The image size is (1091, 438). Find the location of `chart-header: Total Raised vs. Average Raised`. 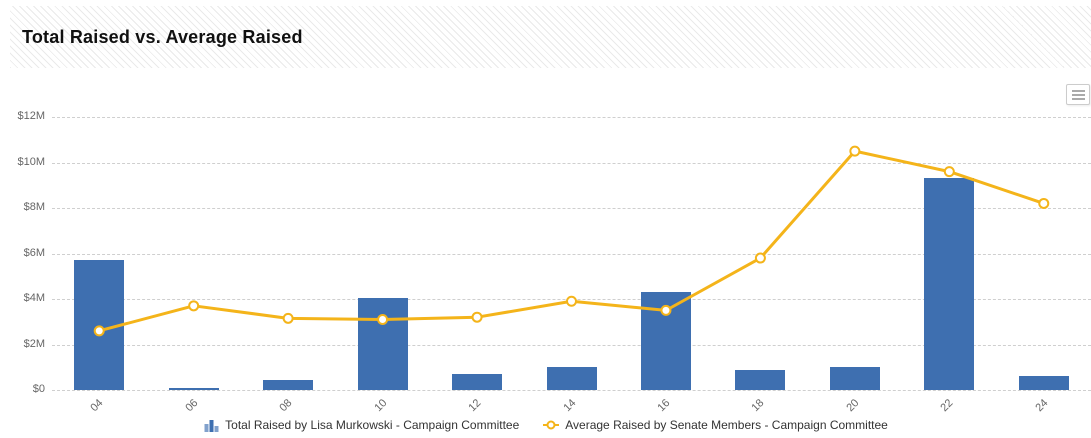

chart-header: Total Raised vs. Average Raised is located at coordinates (550, 37).